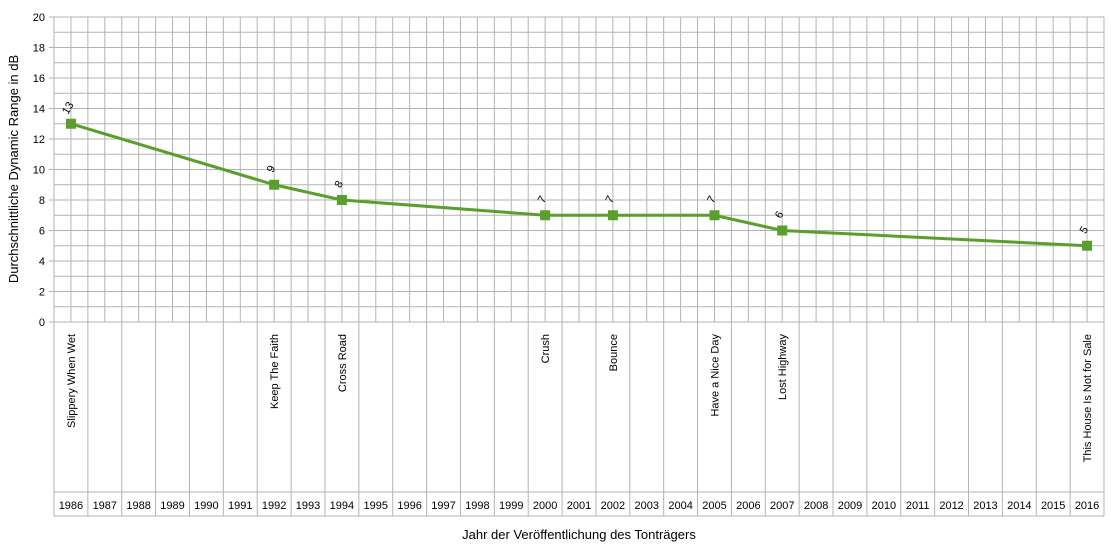 This screenshot has width=1111, height=547. I want to click on x-year-label: 1988, so click(138, 506).